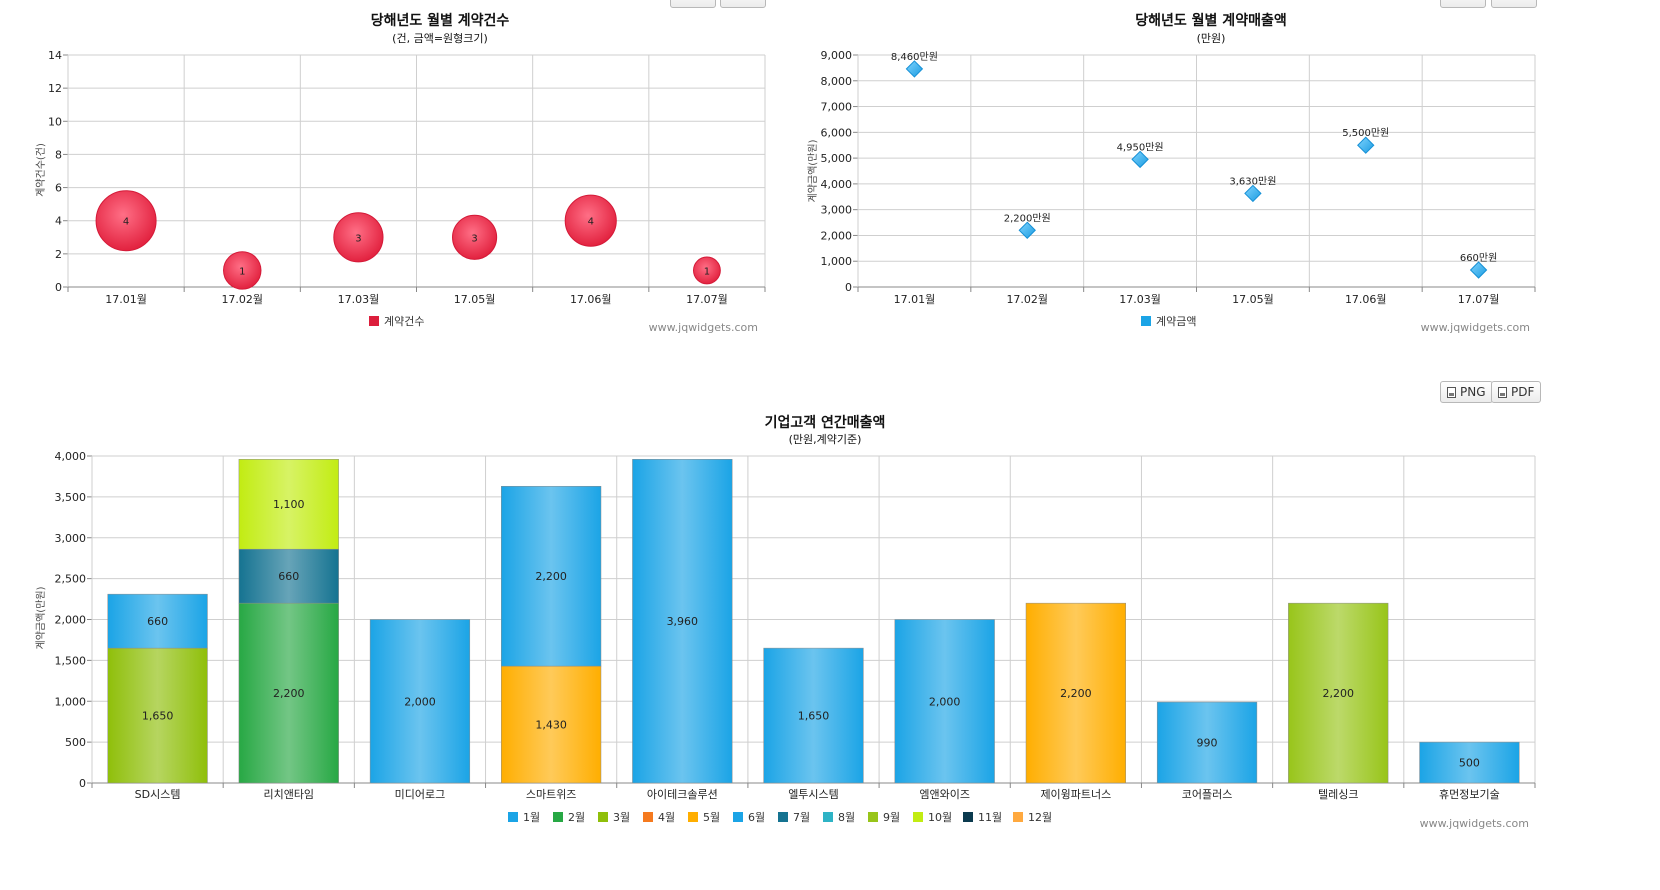  I want to click on png-export-button: PNG, so click(1466, 392).